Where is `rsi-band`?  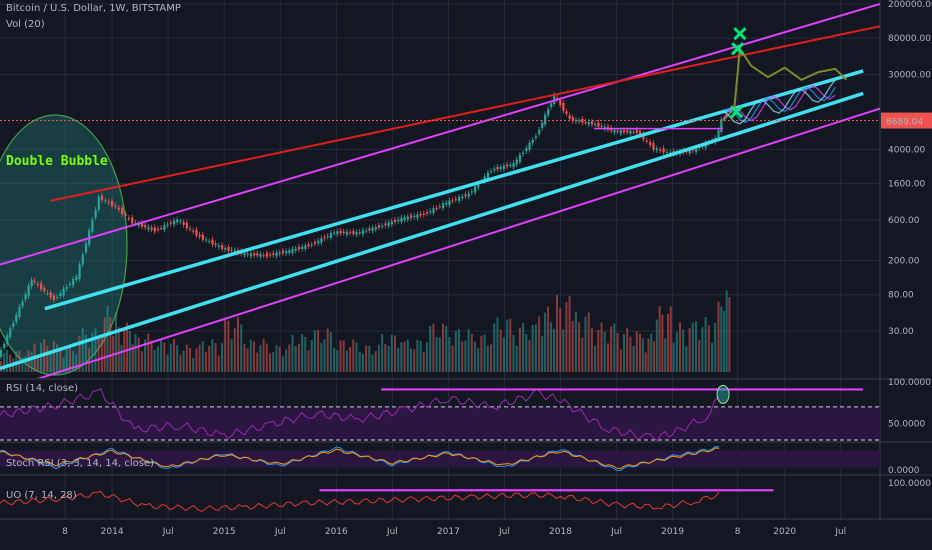
rsi-band is located at coordinates (440, 423).